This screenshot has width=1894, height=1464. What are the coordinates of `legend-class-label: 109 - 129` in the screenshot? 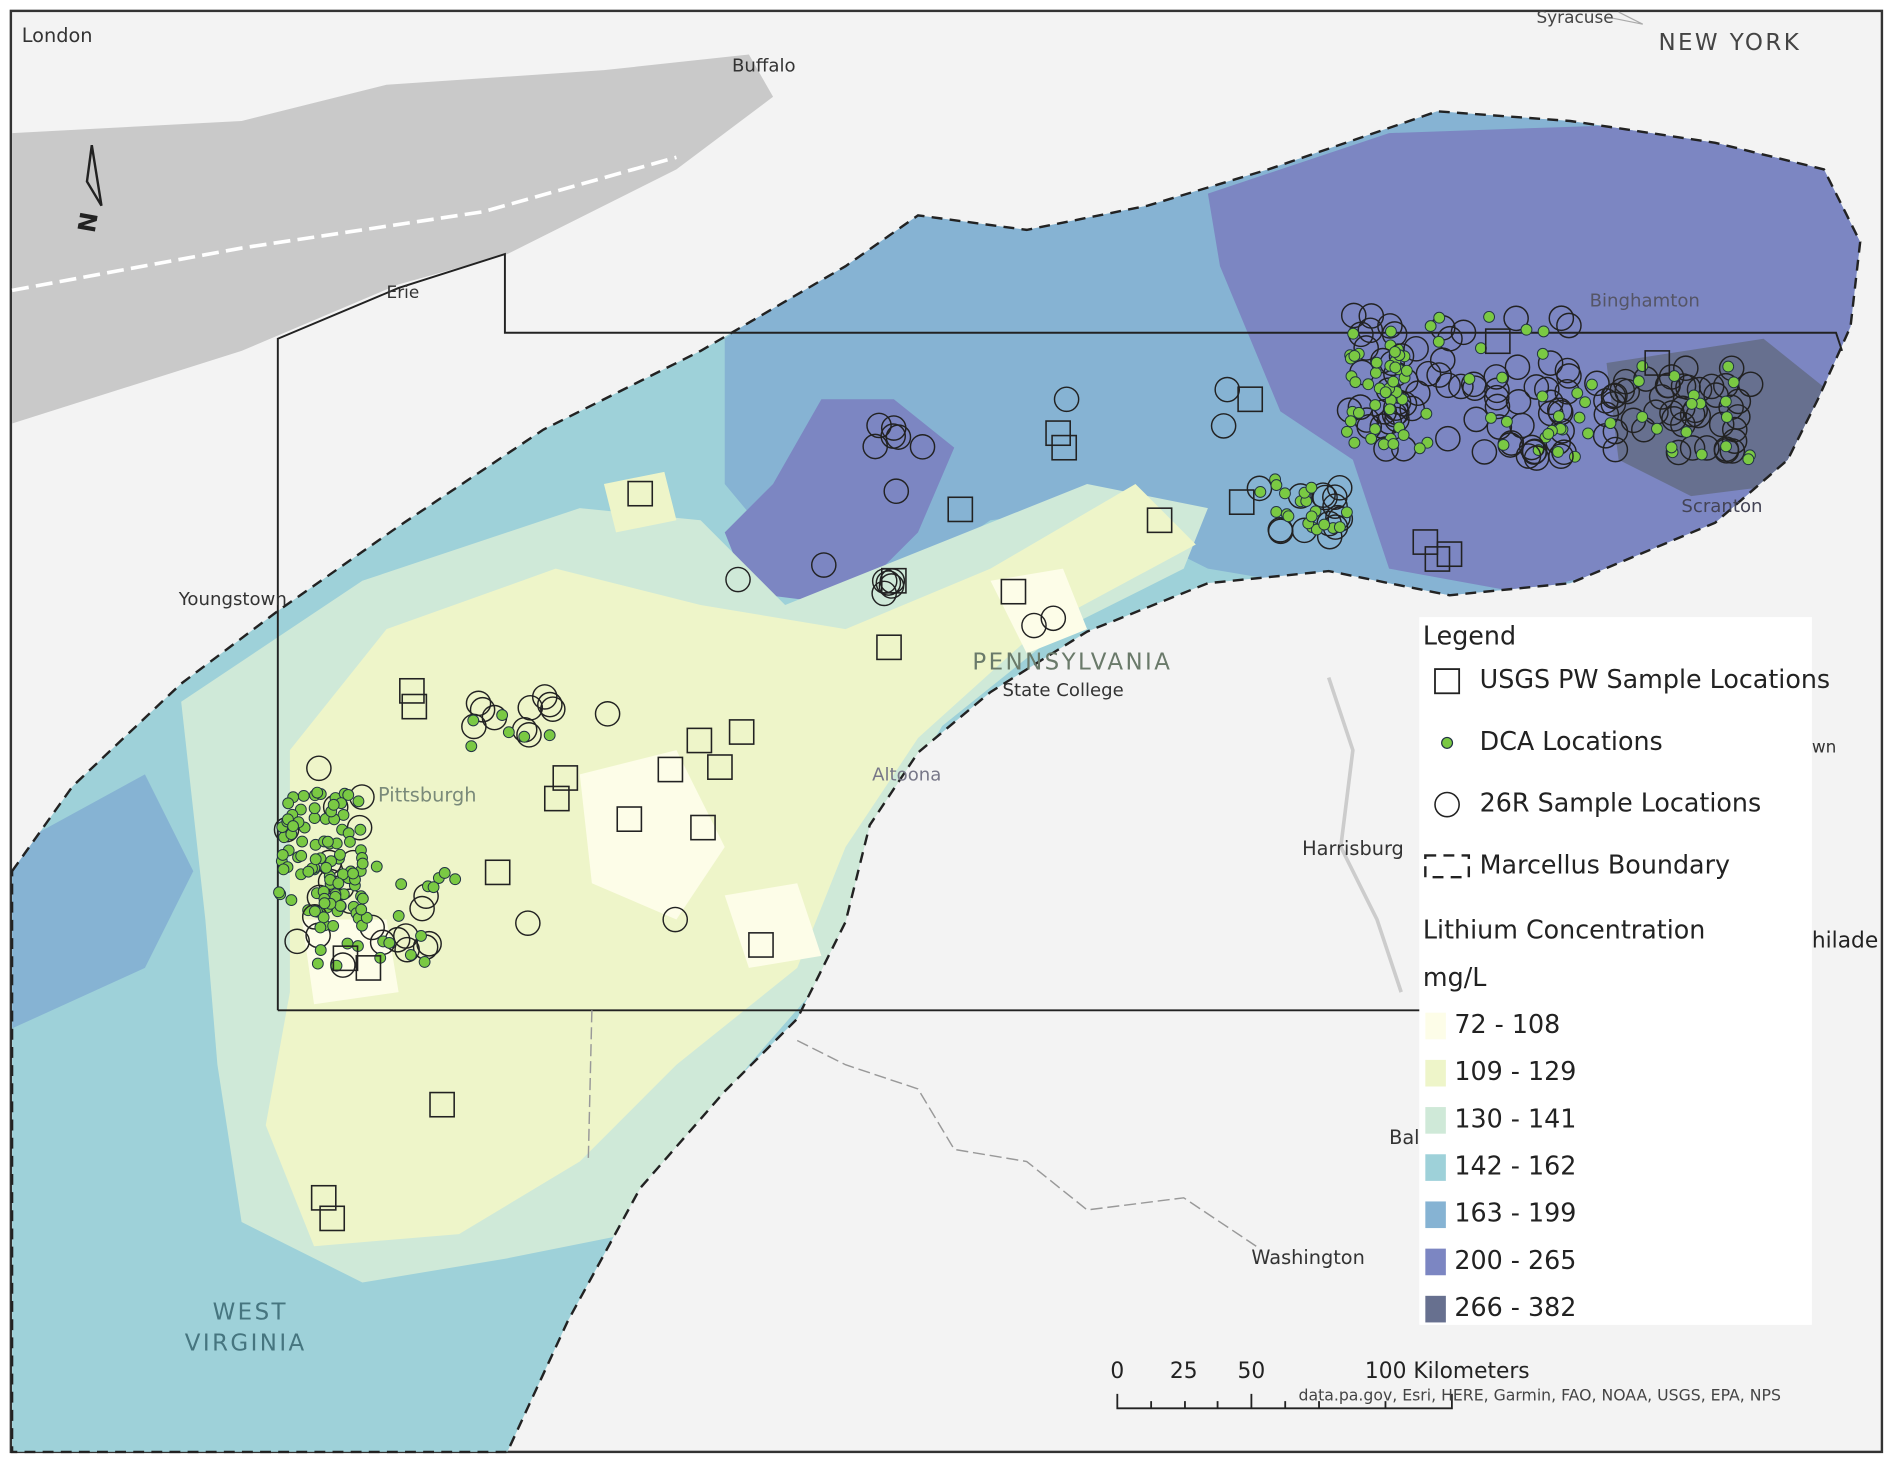 It's located at (1515, 1071).